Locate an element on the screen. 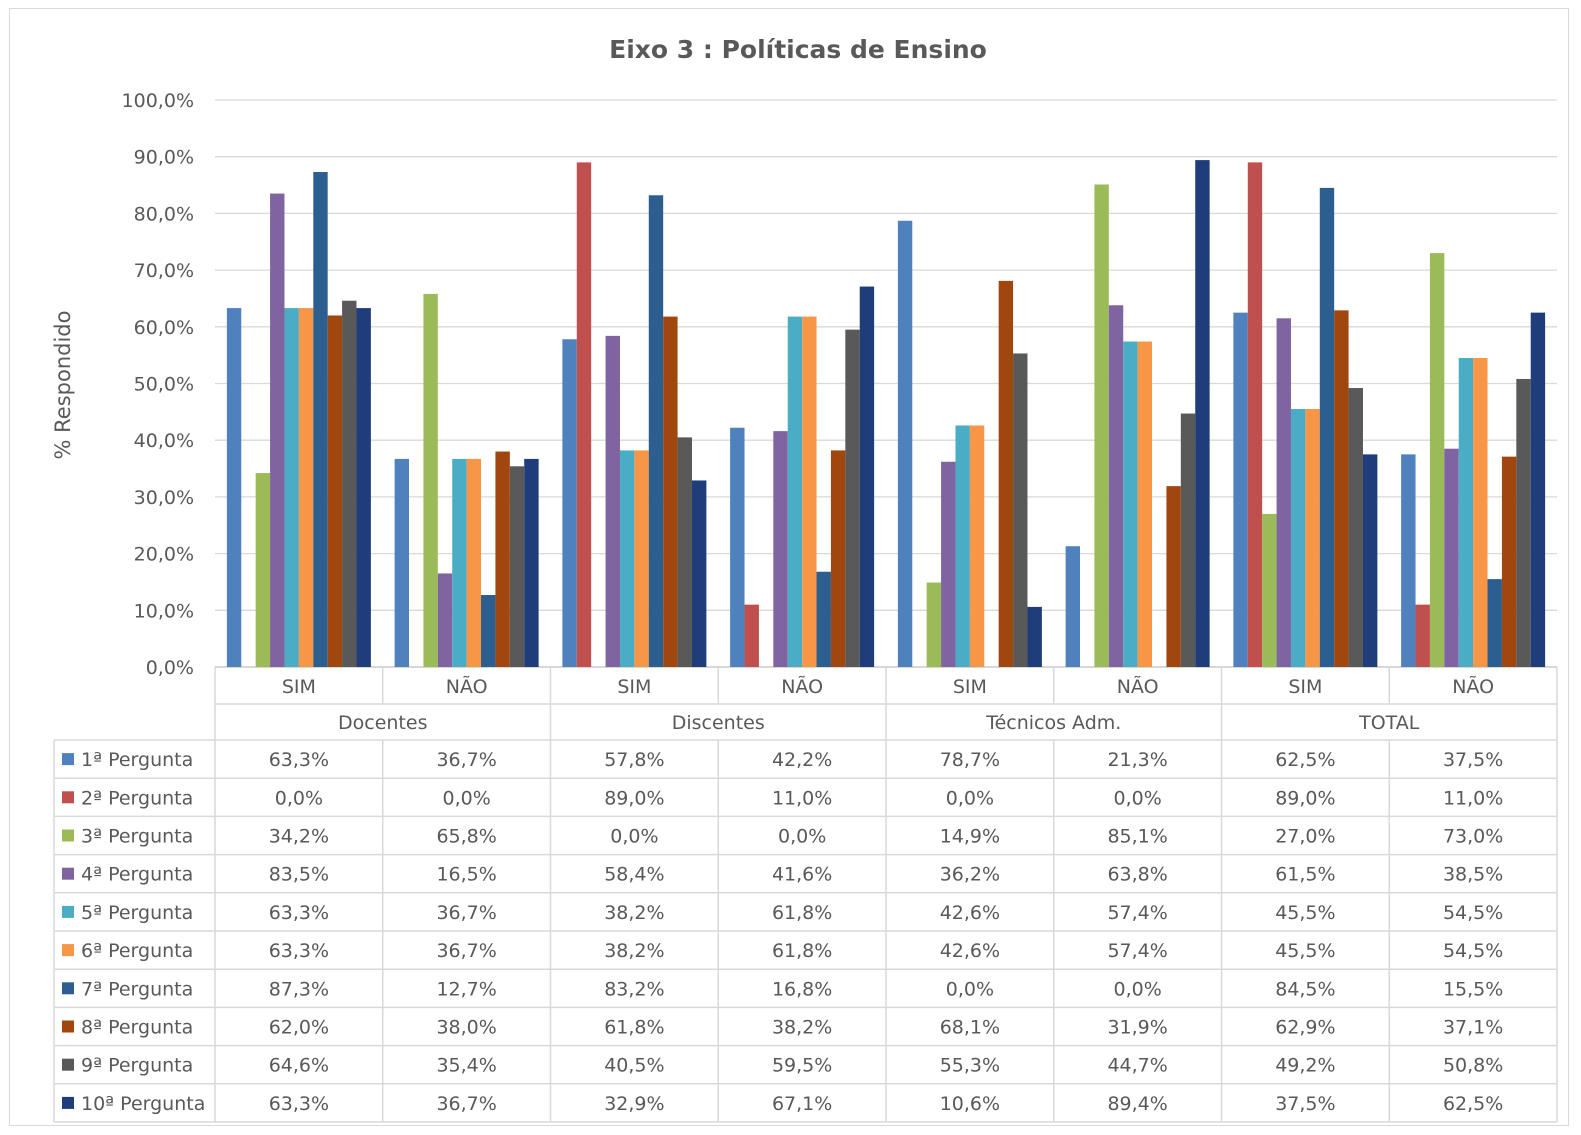 The width and height of the screenshot is (1581, 1135). data-label: 61,8% is located at coordinates (634, 1028).